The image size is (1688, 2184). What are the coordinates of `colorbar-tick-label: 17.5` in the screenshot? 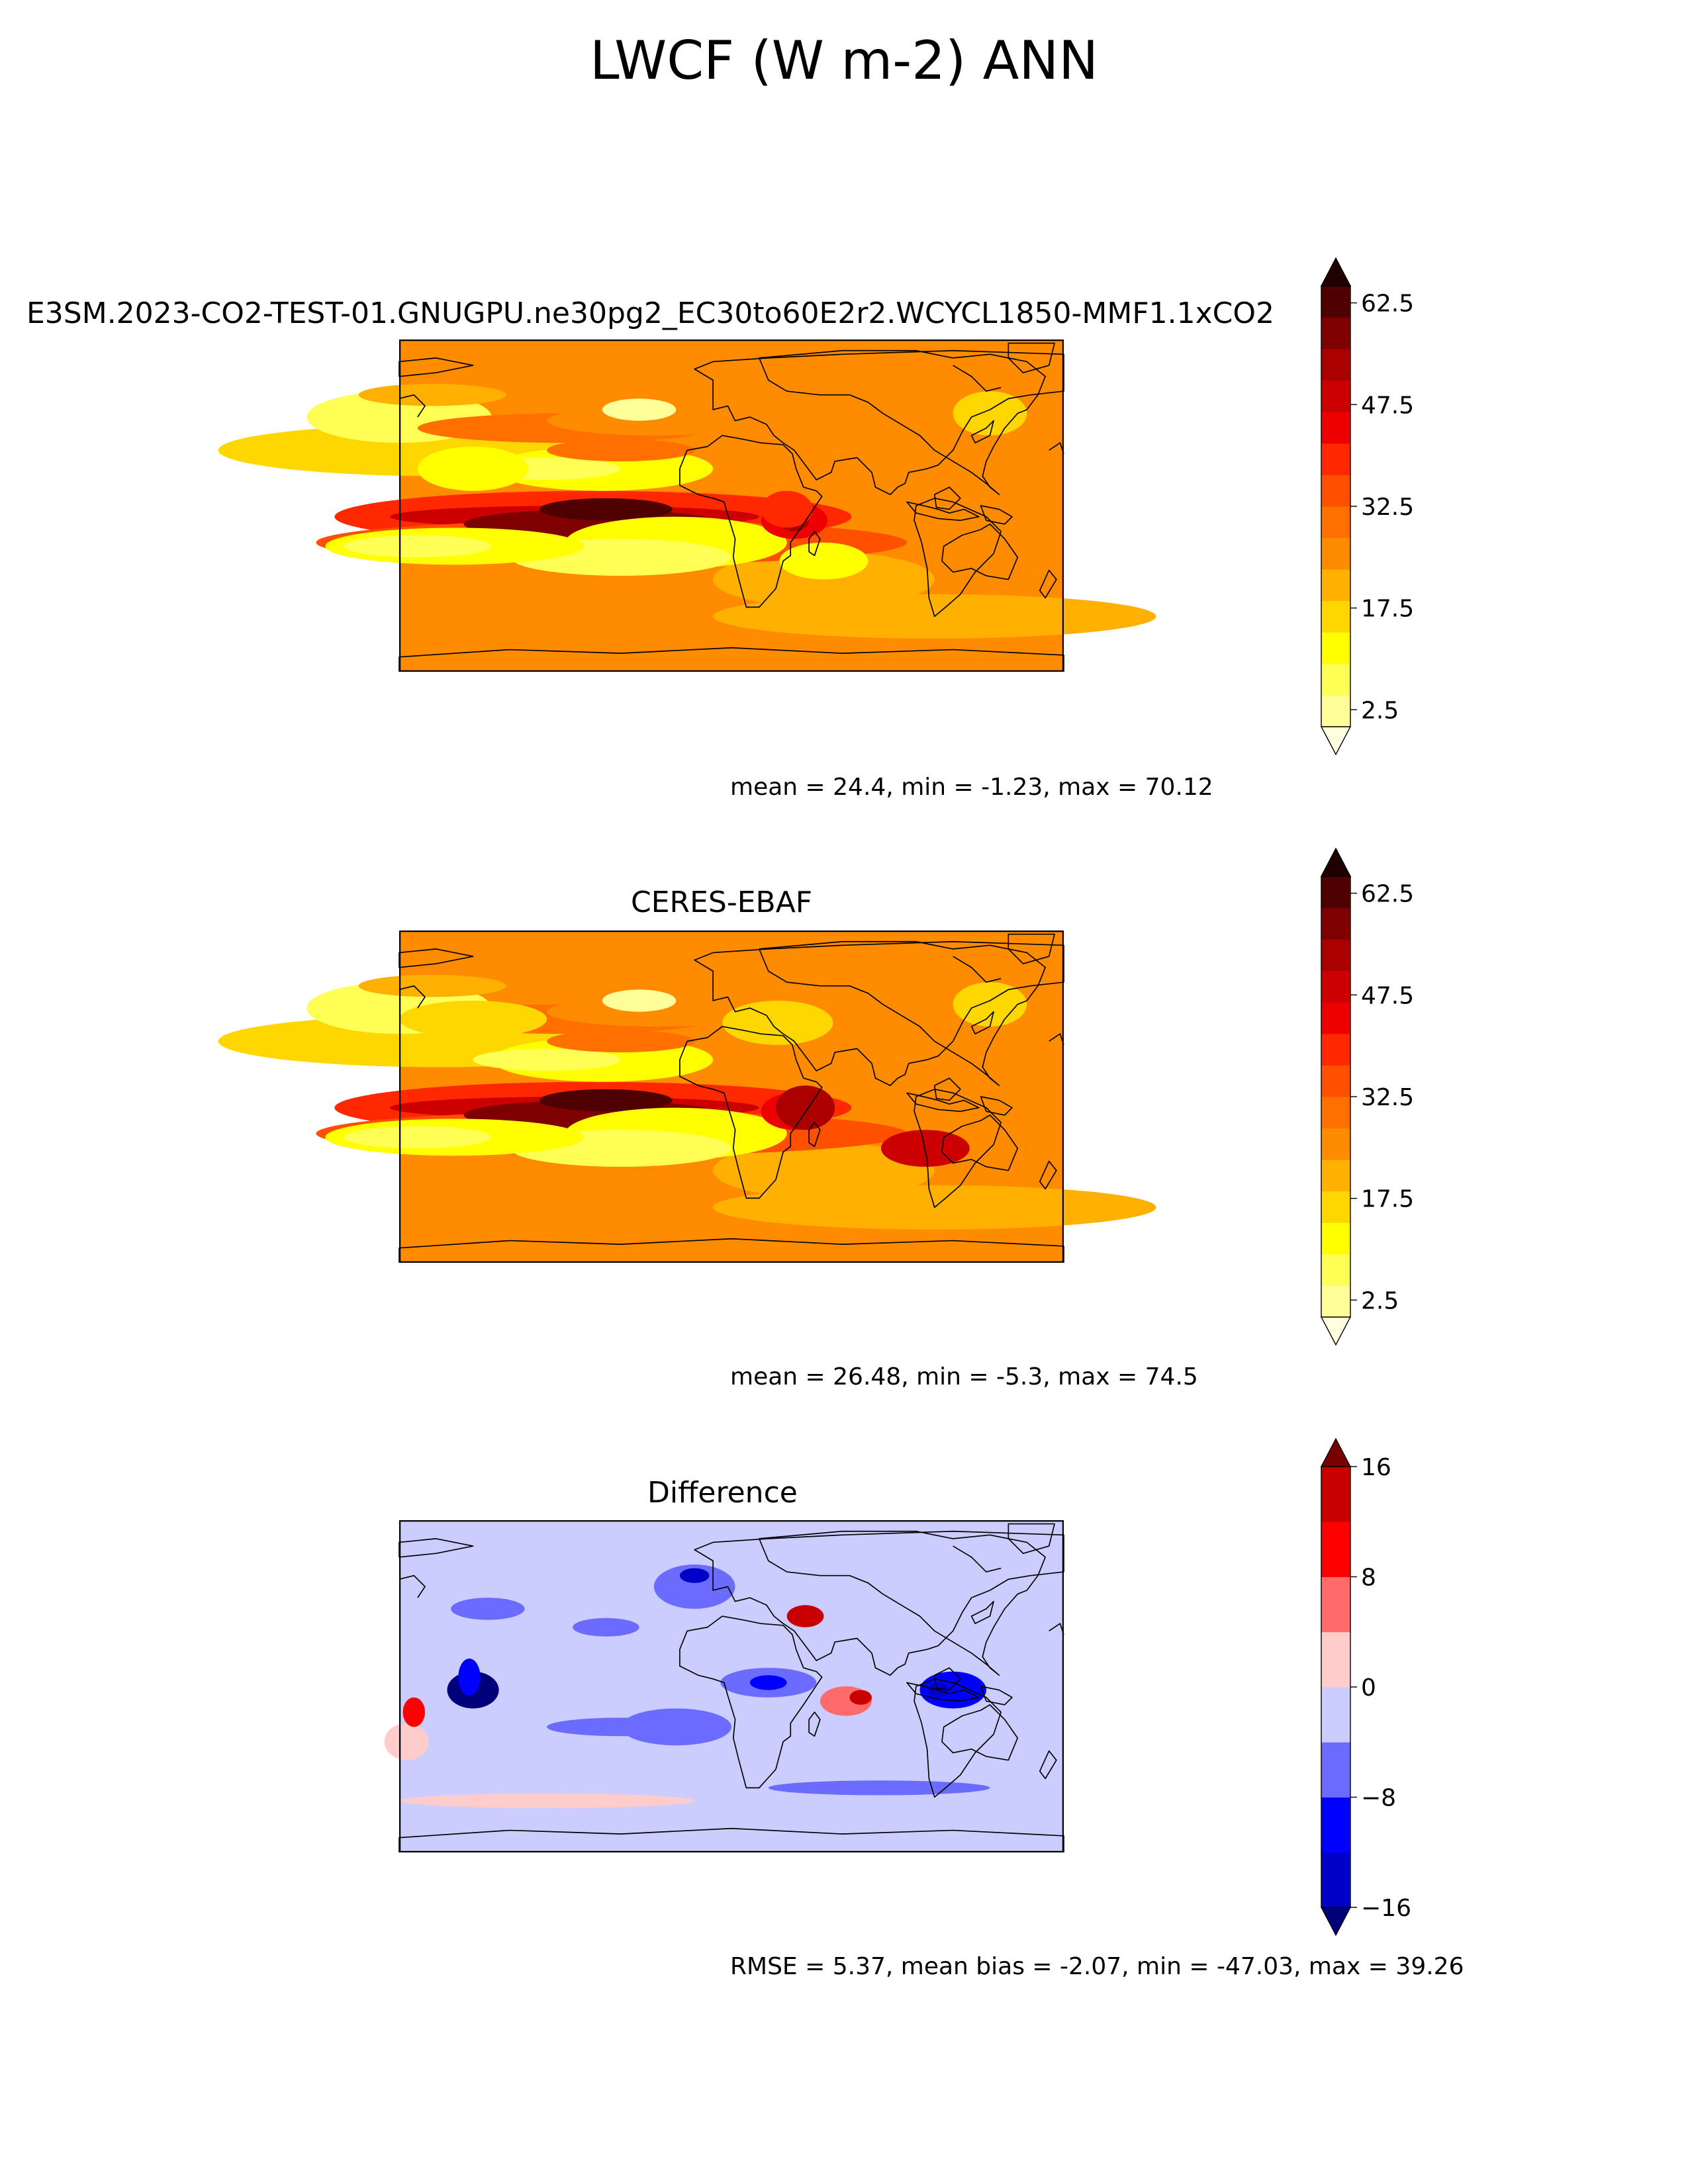 It's located at (1387, 1199).